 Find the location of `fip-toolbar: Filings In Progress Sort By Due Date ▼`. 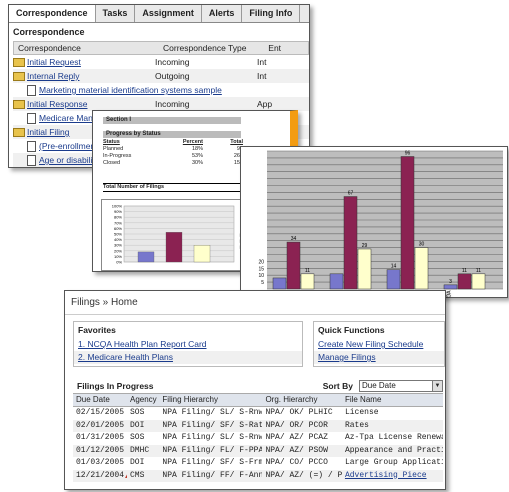

fip-toolbar: Filings In Progress Sort By Due Date ▼ is located at coordinates (258, 386).